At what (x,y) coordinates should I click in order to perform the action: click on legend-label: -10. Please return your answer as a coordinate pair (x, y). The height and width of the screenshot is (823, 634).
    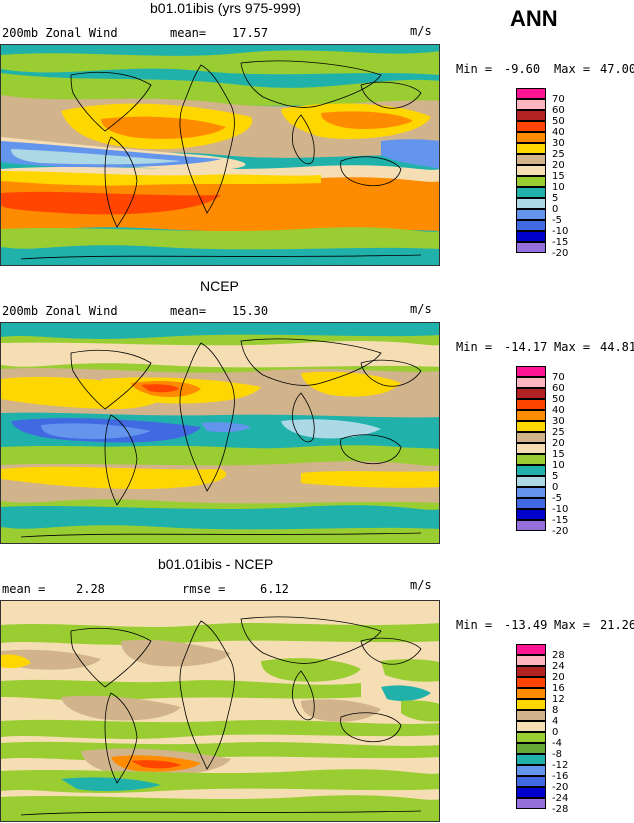
    Looking at the image, I should click on (560, 231).